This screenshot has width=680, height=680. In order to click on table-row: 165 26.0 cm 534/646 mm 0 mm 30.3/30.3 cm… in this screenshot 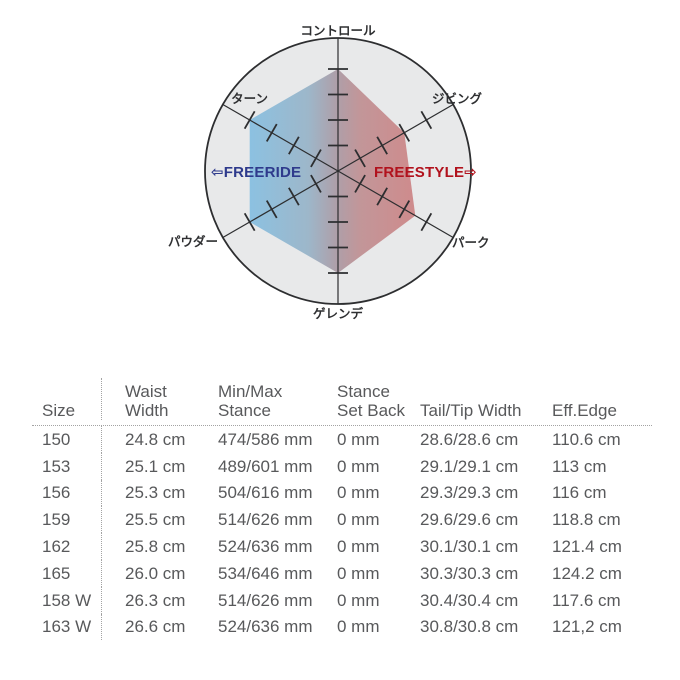, I will do `click(342, 573)`.